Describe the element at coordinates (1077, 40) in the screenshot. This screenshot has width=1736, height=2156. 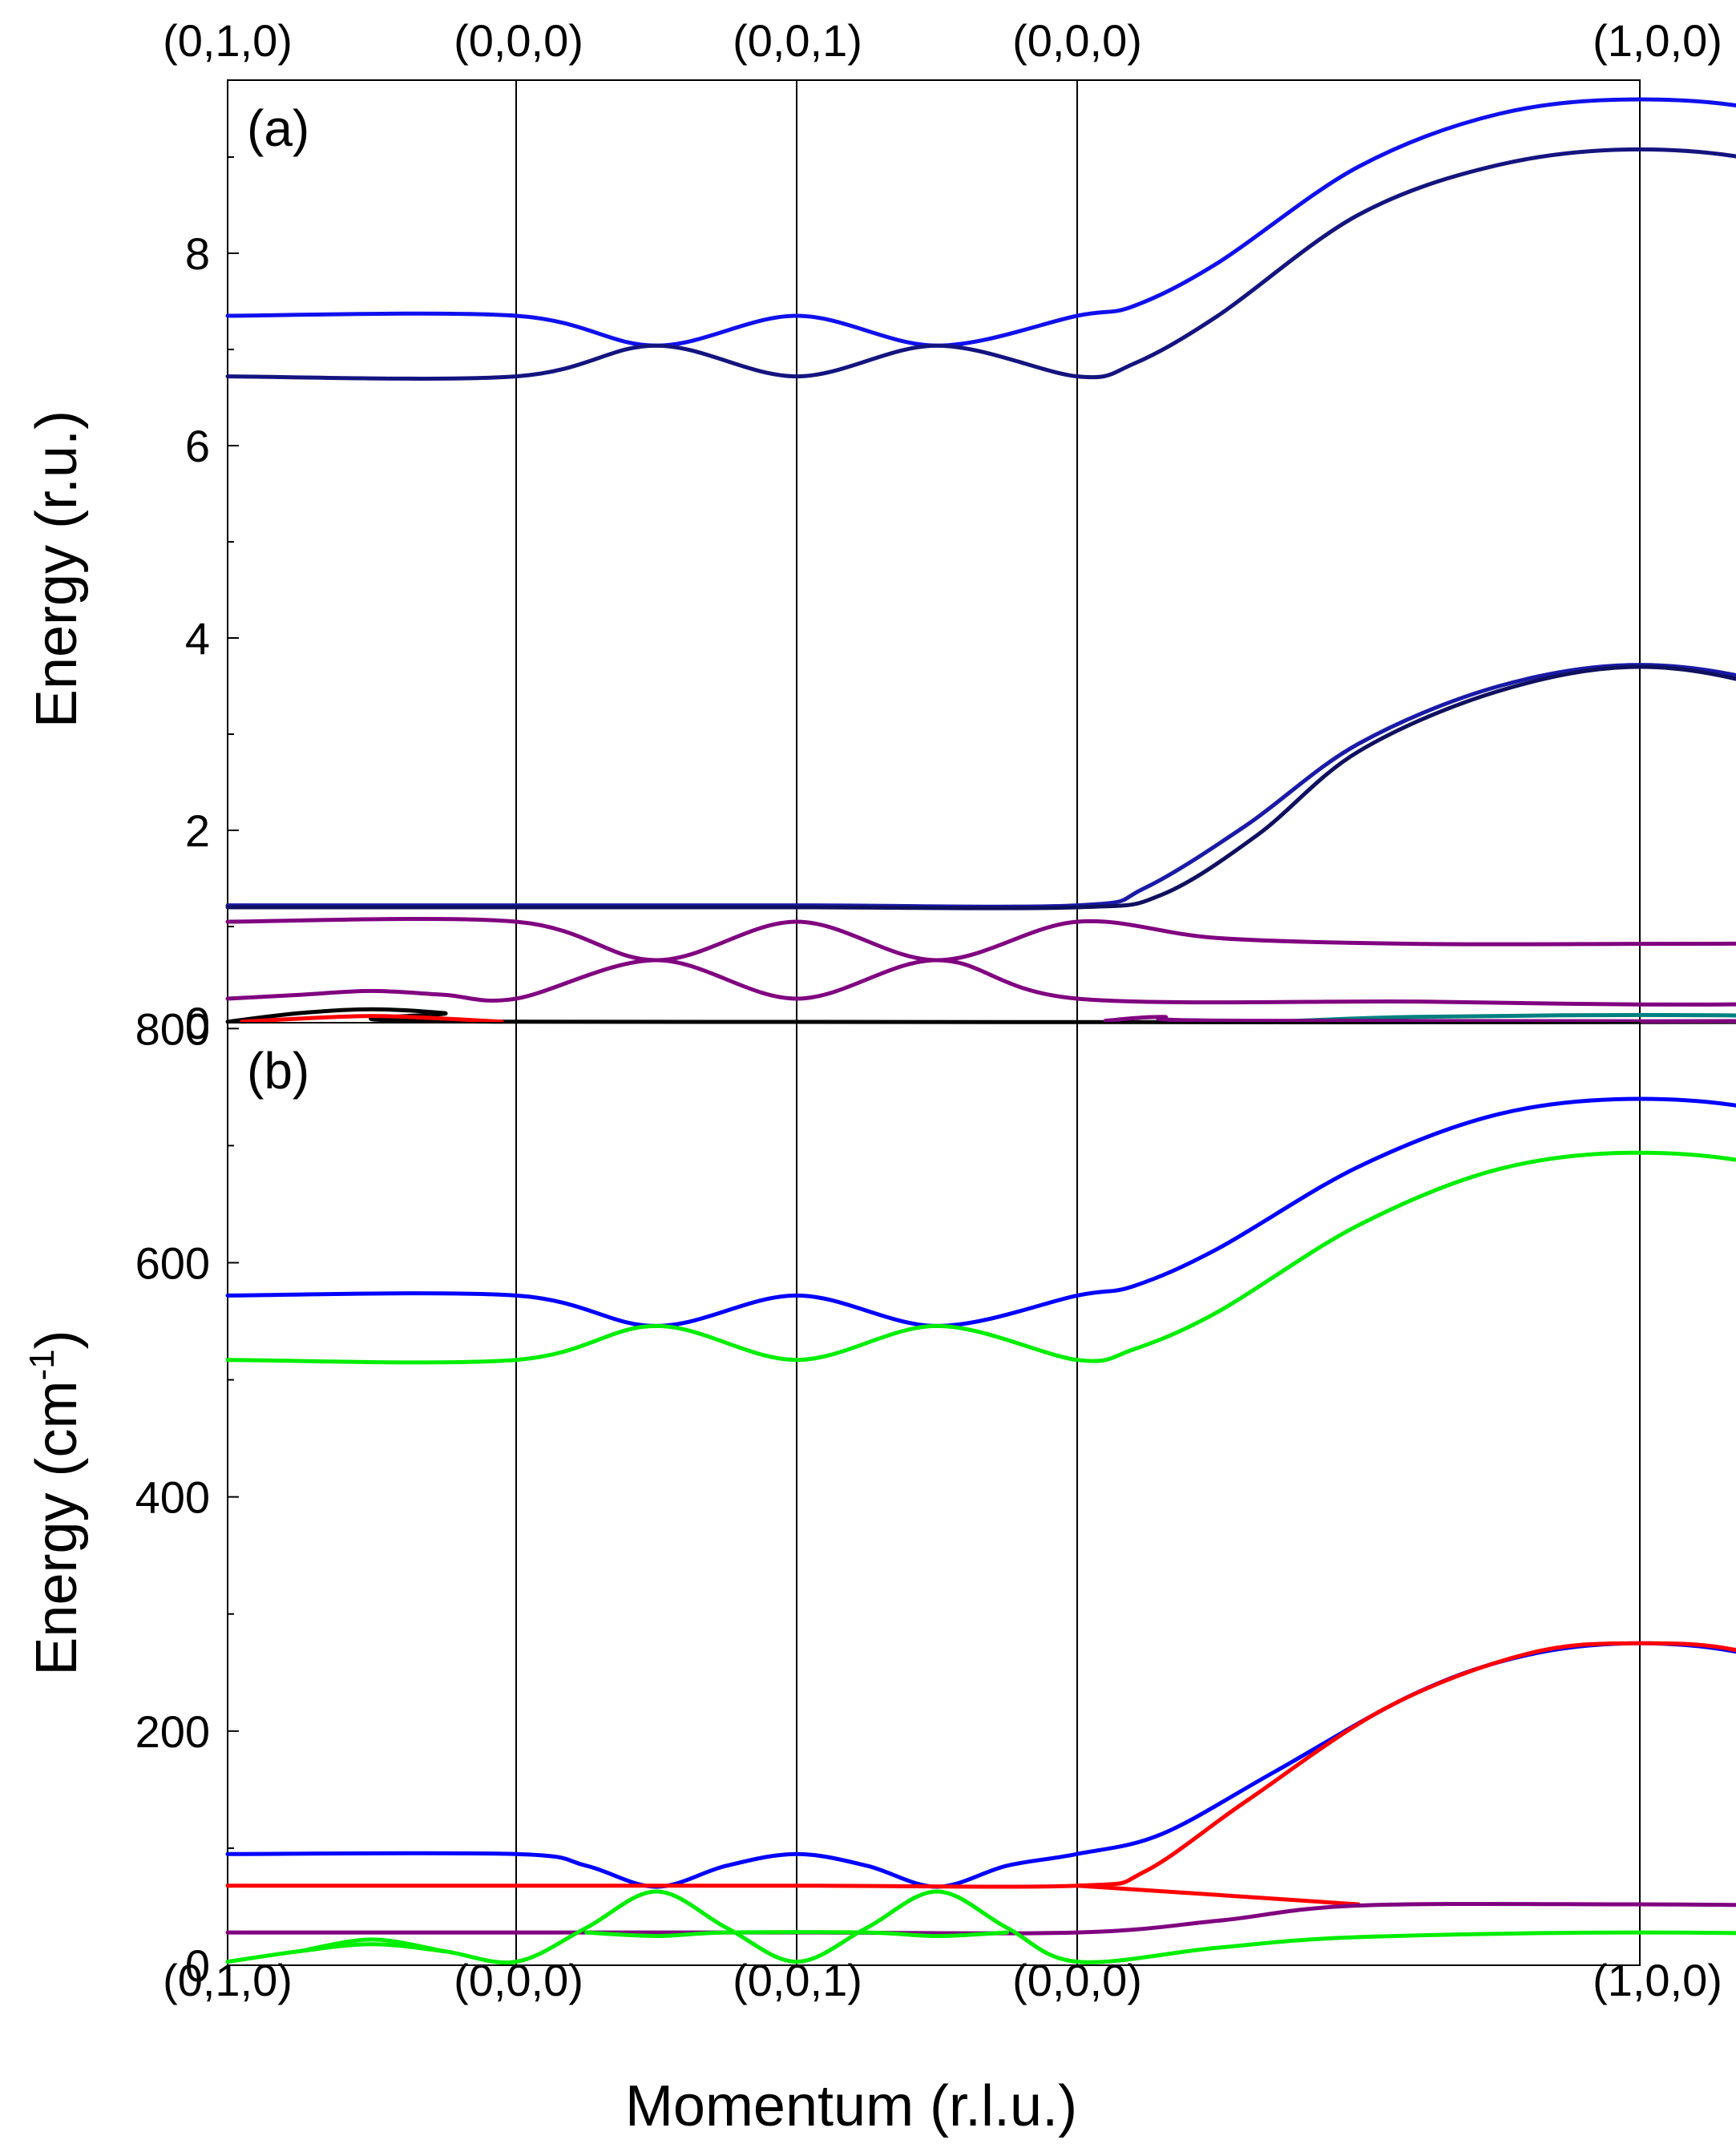
I see `top-tick-label-3: (0,0,0)` at that location.